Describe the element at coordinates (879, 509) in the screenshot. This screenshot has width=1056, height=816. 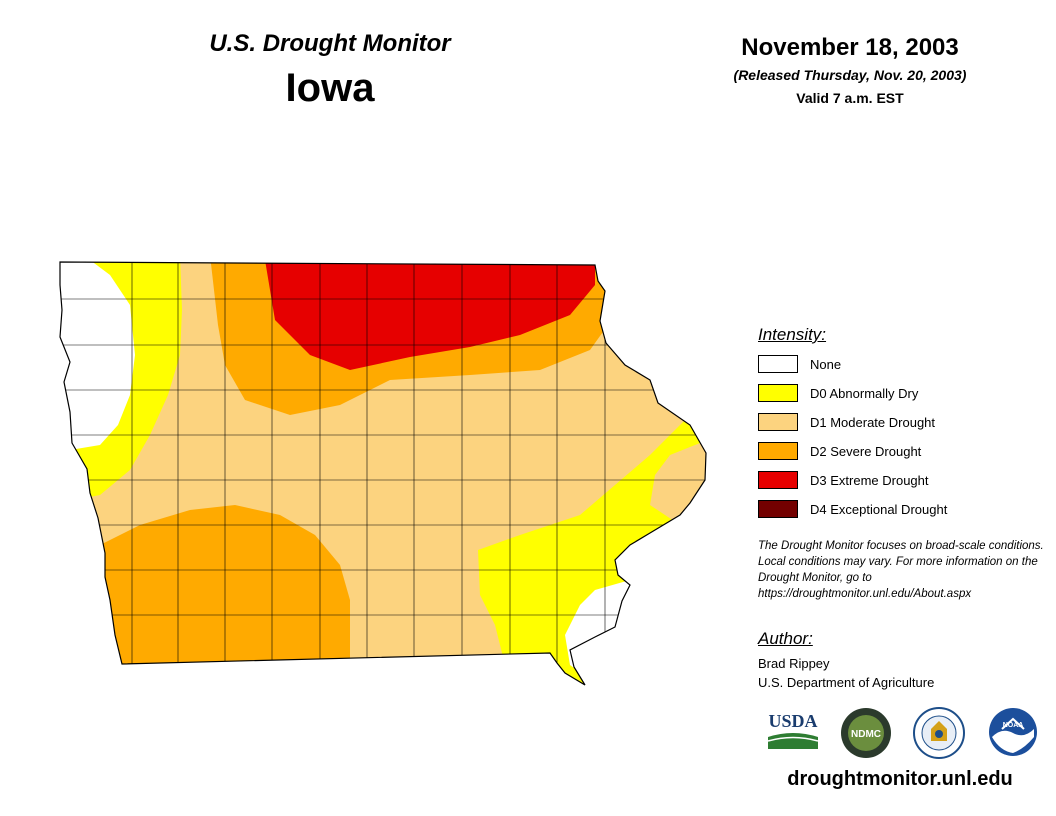
I see `legend-label: D4 Exceptional Drought` at that location.